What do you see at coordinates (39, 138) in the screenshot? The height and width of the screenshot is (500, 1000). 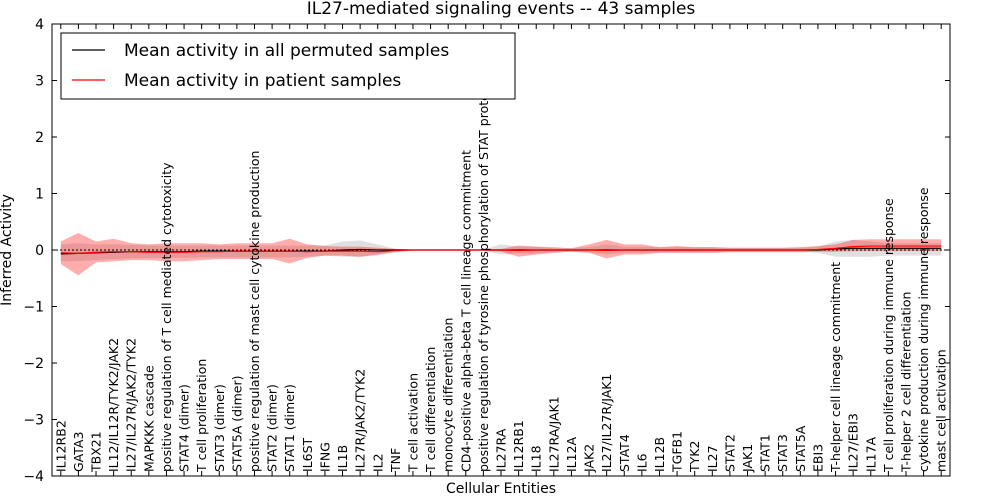 I see `y-tick-label: 2` at bounding box center [39, 138].